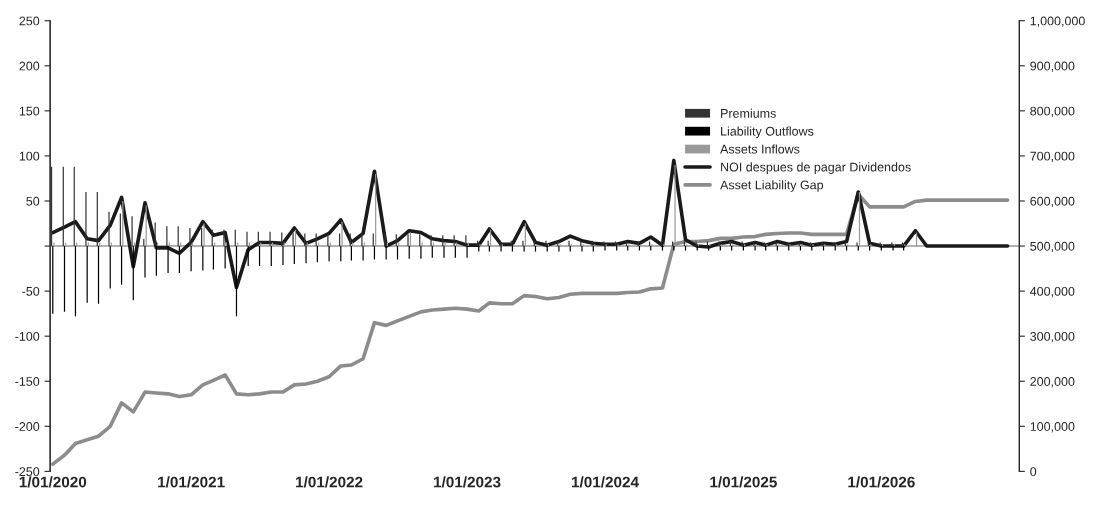 The image size is (1114, 518). What do you see at coordinates (748, 113) in the screenshot?
I see `legend-label: Premiums` at bounding box center [748, 113].